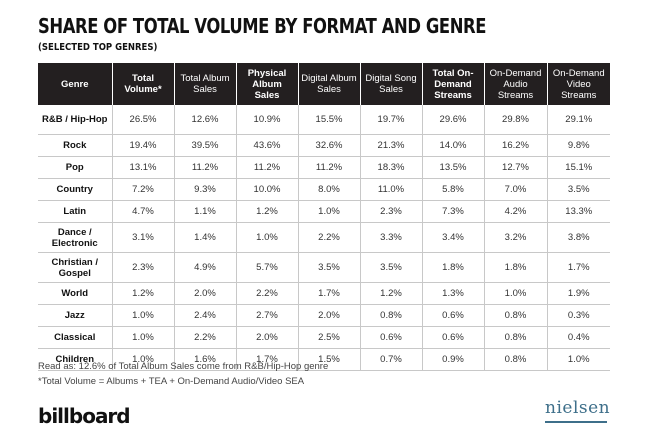 This screenshot has width=648, height=440. I want to click on value-cell: 13.1%, so click(142, 167).